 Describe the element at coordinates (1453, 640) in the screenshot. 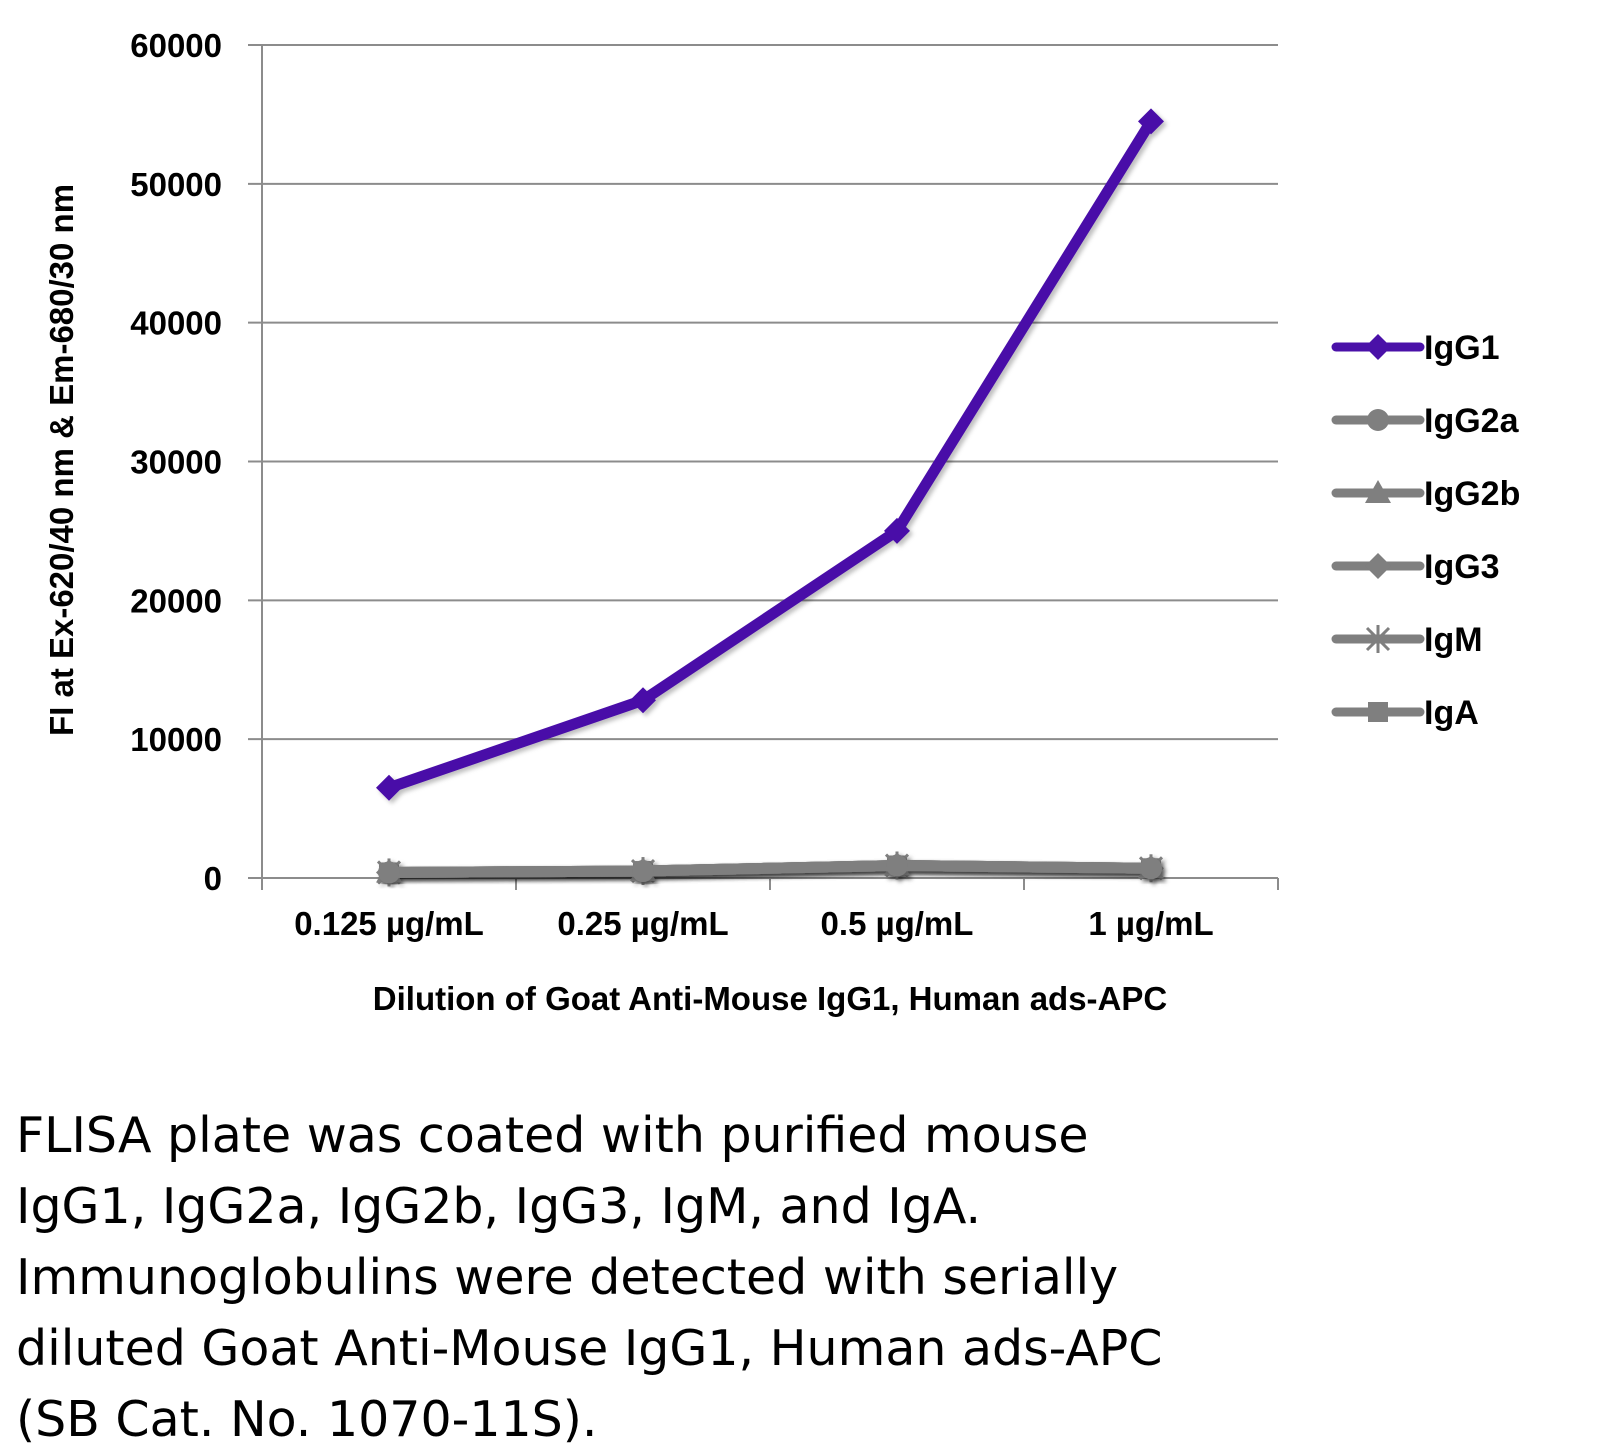

I see `legend-label: IgM` at that location.